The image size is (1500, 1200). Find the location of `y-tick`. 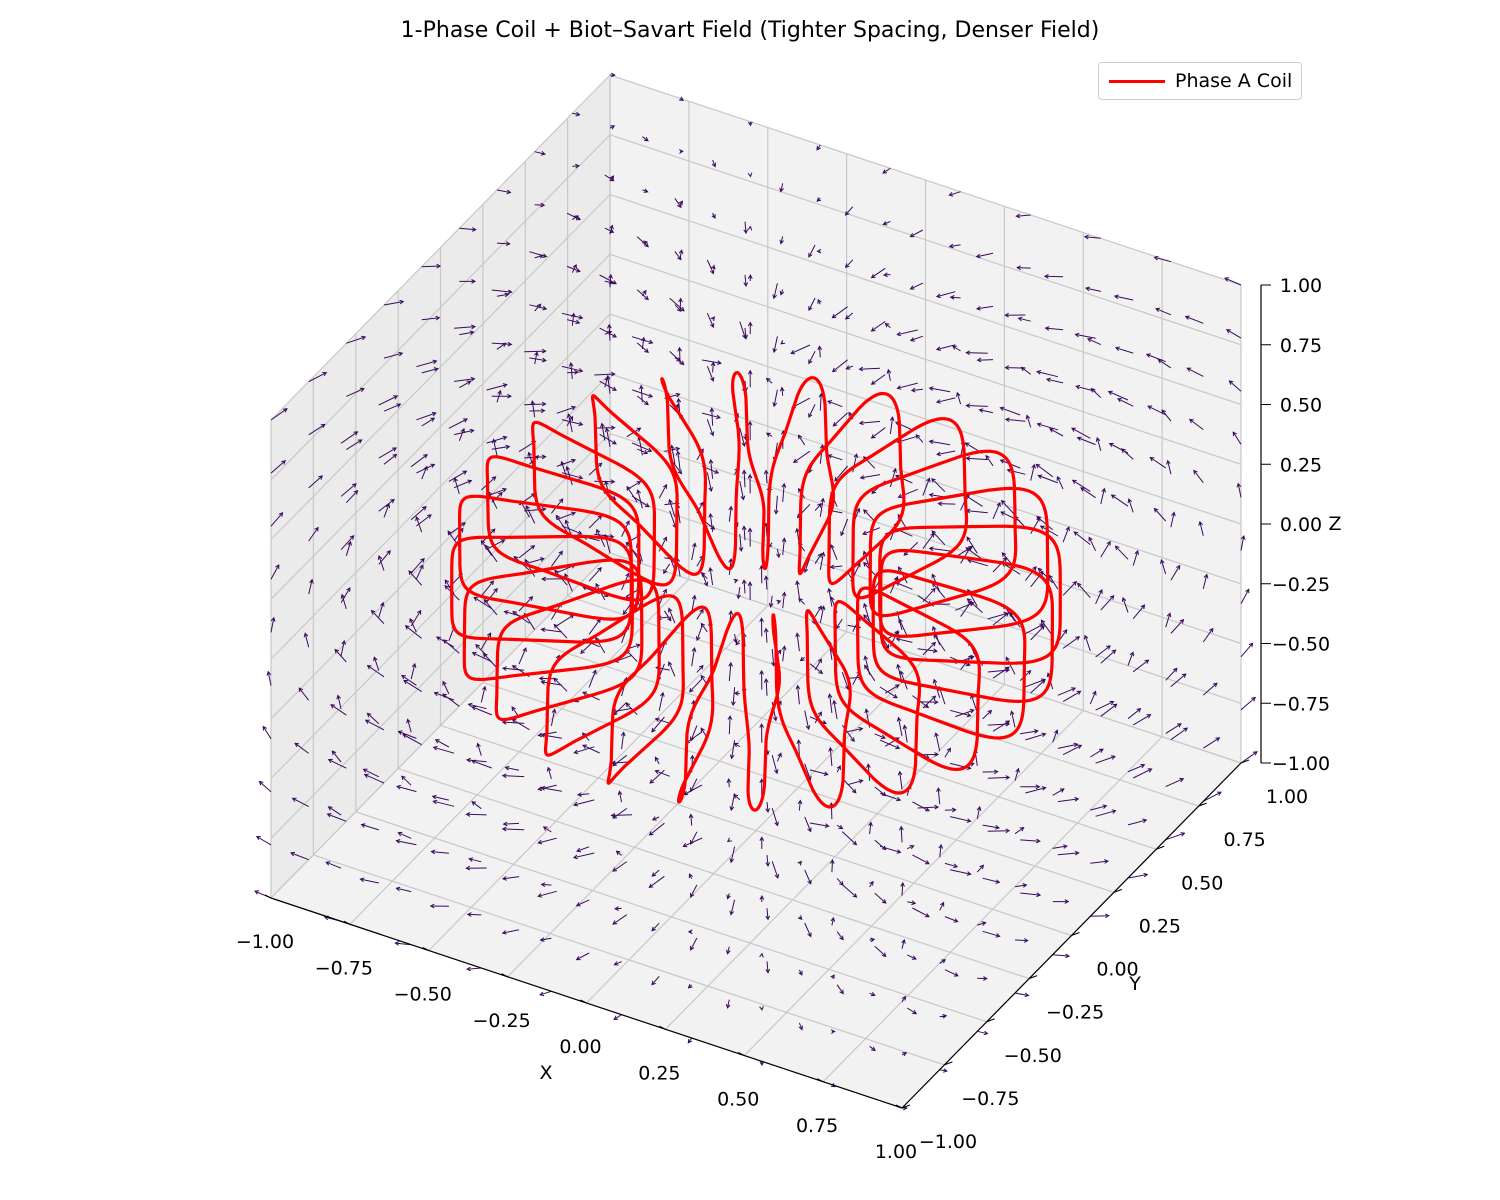

y-tick is located at coordinates (1118, 890).